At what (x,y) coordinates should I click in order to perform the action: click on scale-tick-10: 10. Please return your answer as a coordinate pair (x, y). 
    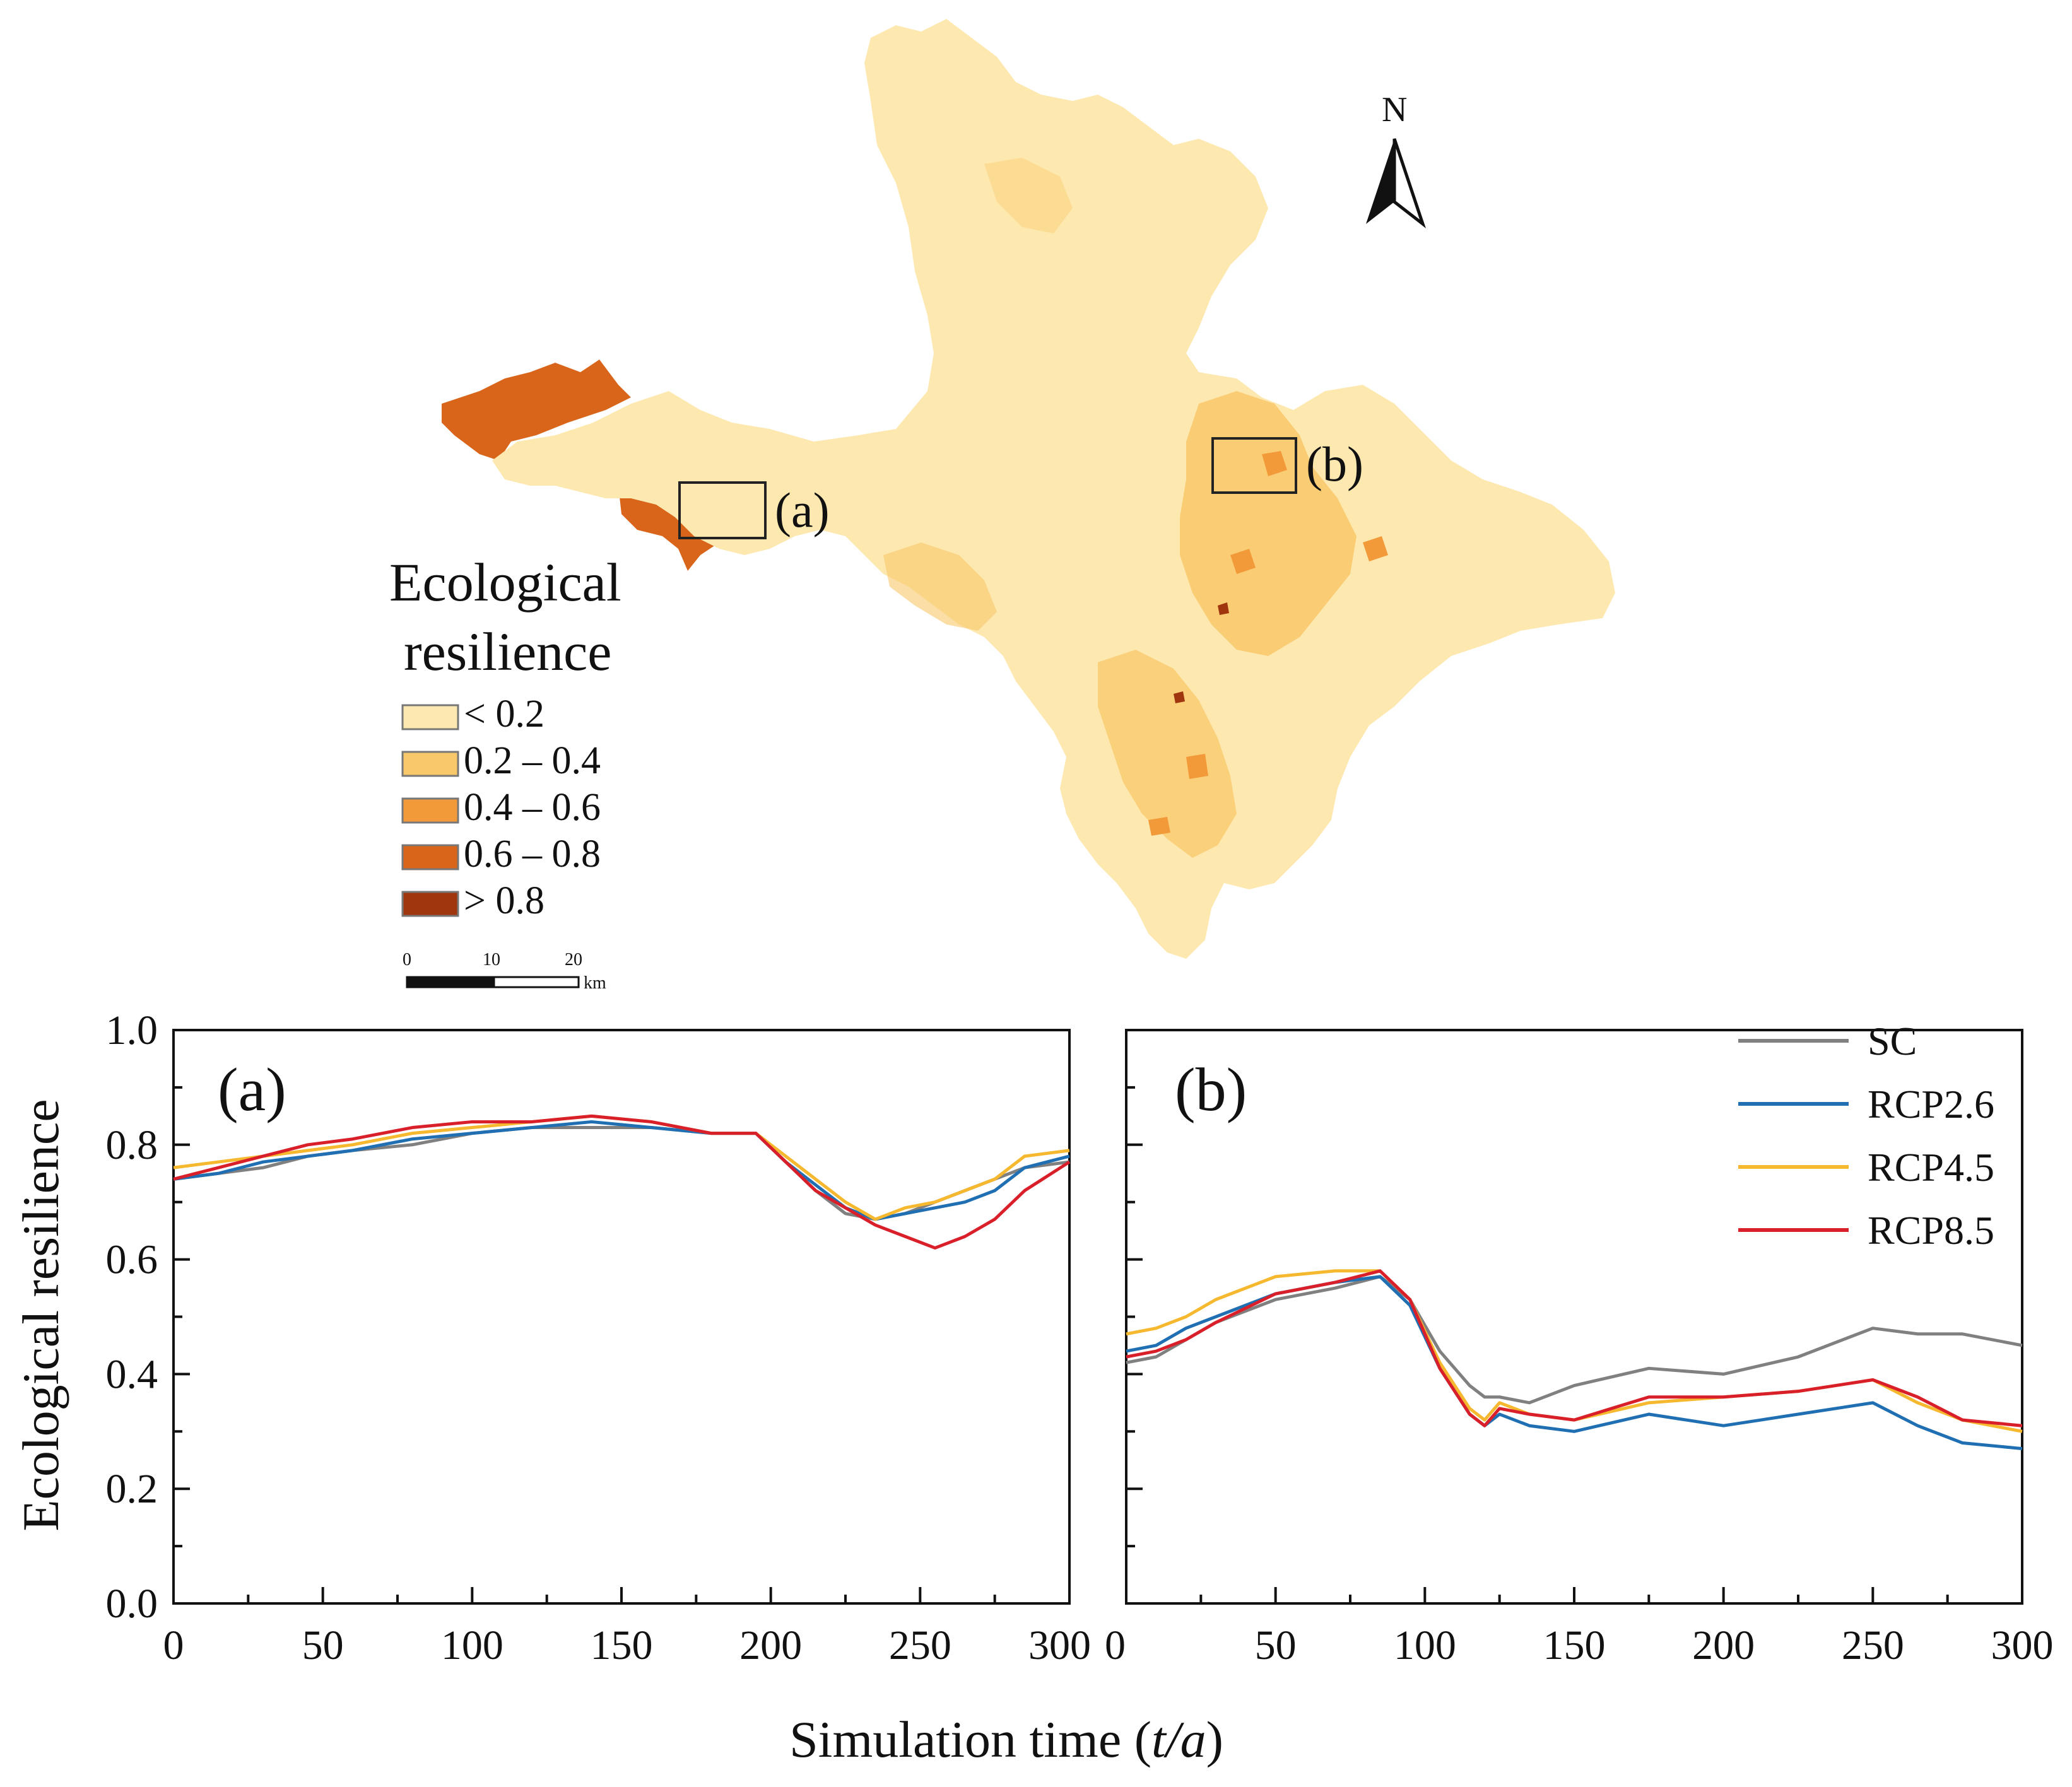
    Looking at the image, I should click on (492, 960).